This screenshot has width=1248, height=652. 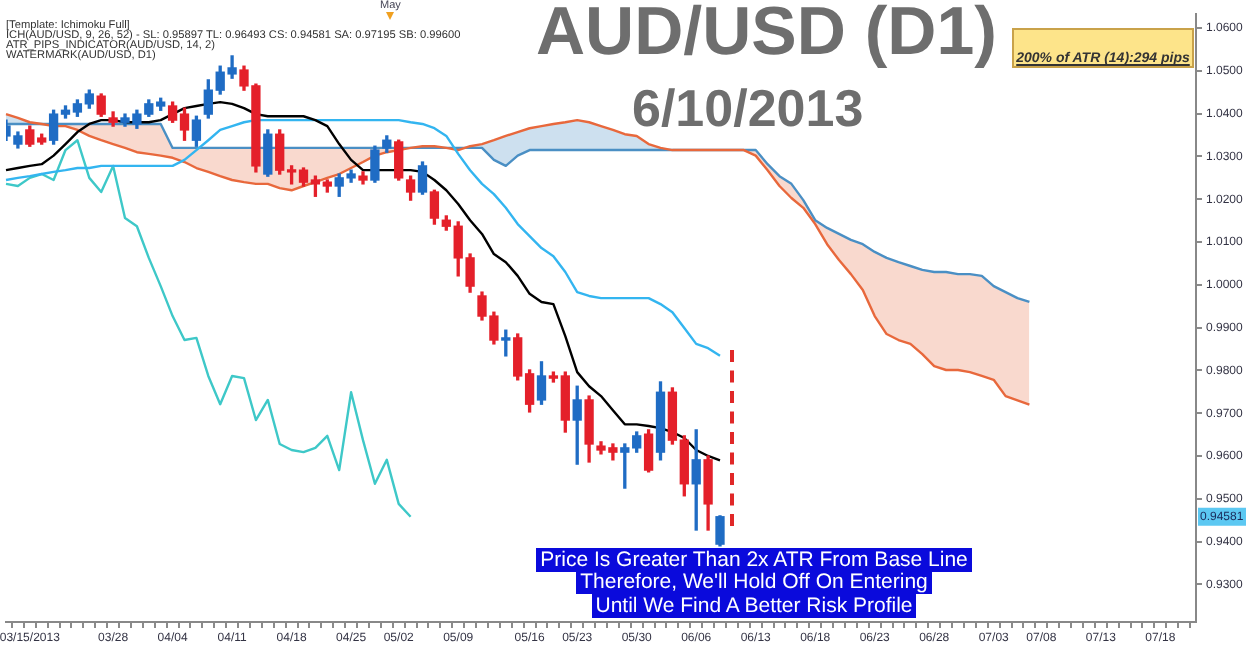 What do you see at coordinates (754, 560) in the screenshot?
I see `annotation: Price Is Greater Than 2x ATR From Base Line` at bounding box center [754, 560].